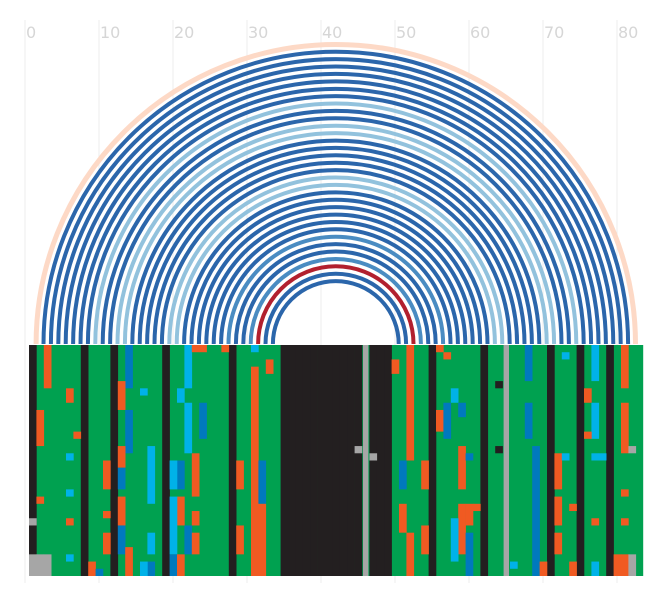  I want to click on x-tick-label: 0, so click(31, 32).